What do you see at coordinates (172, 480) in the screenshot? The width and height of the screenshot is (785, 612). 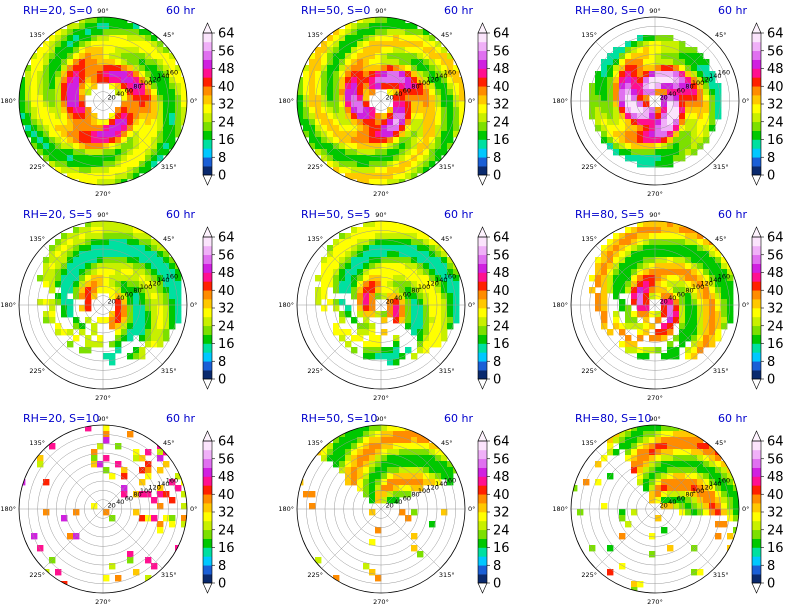 I see `radial-tick-label: 160` at bounding box center [172, 480].